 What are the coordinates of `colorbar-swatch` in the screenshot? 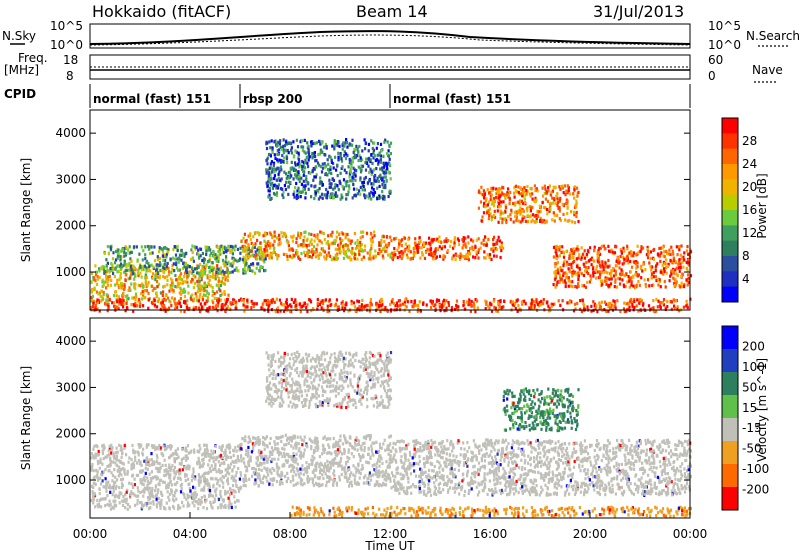 It's located at (730, 248).